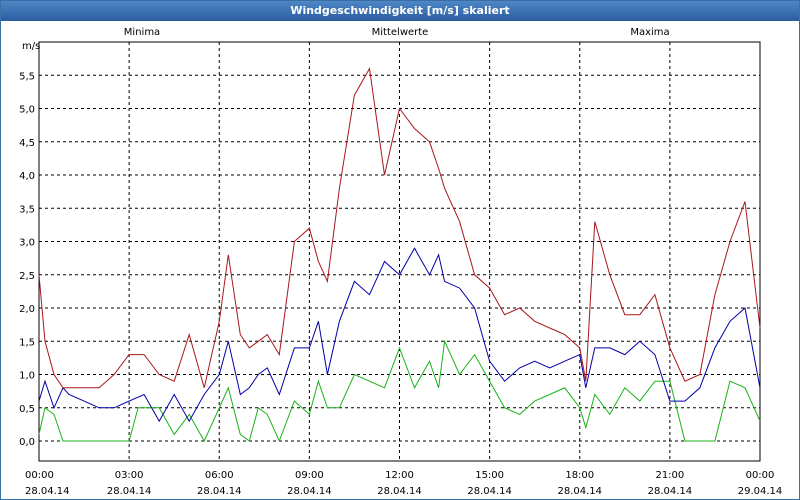 The height and width of the screenshot is (500, 800). I want to click on y-tick-label: 3,0, so click(27, 243).